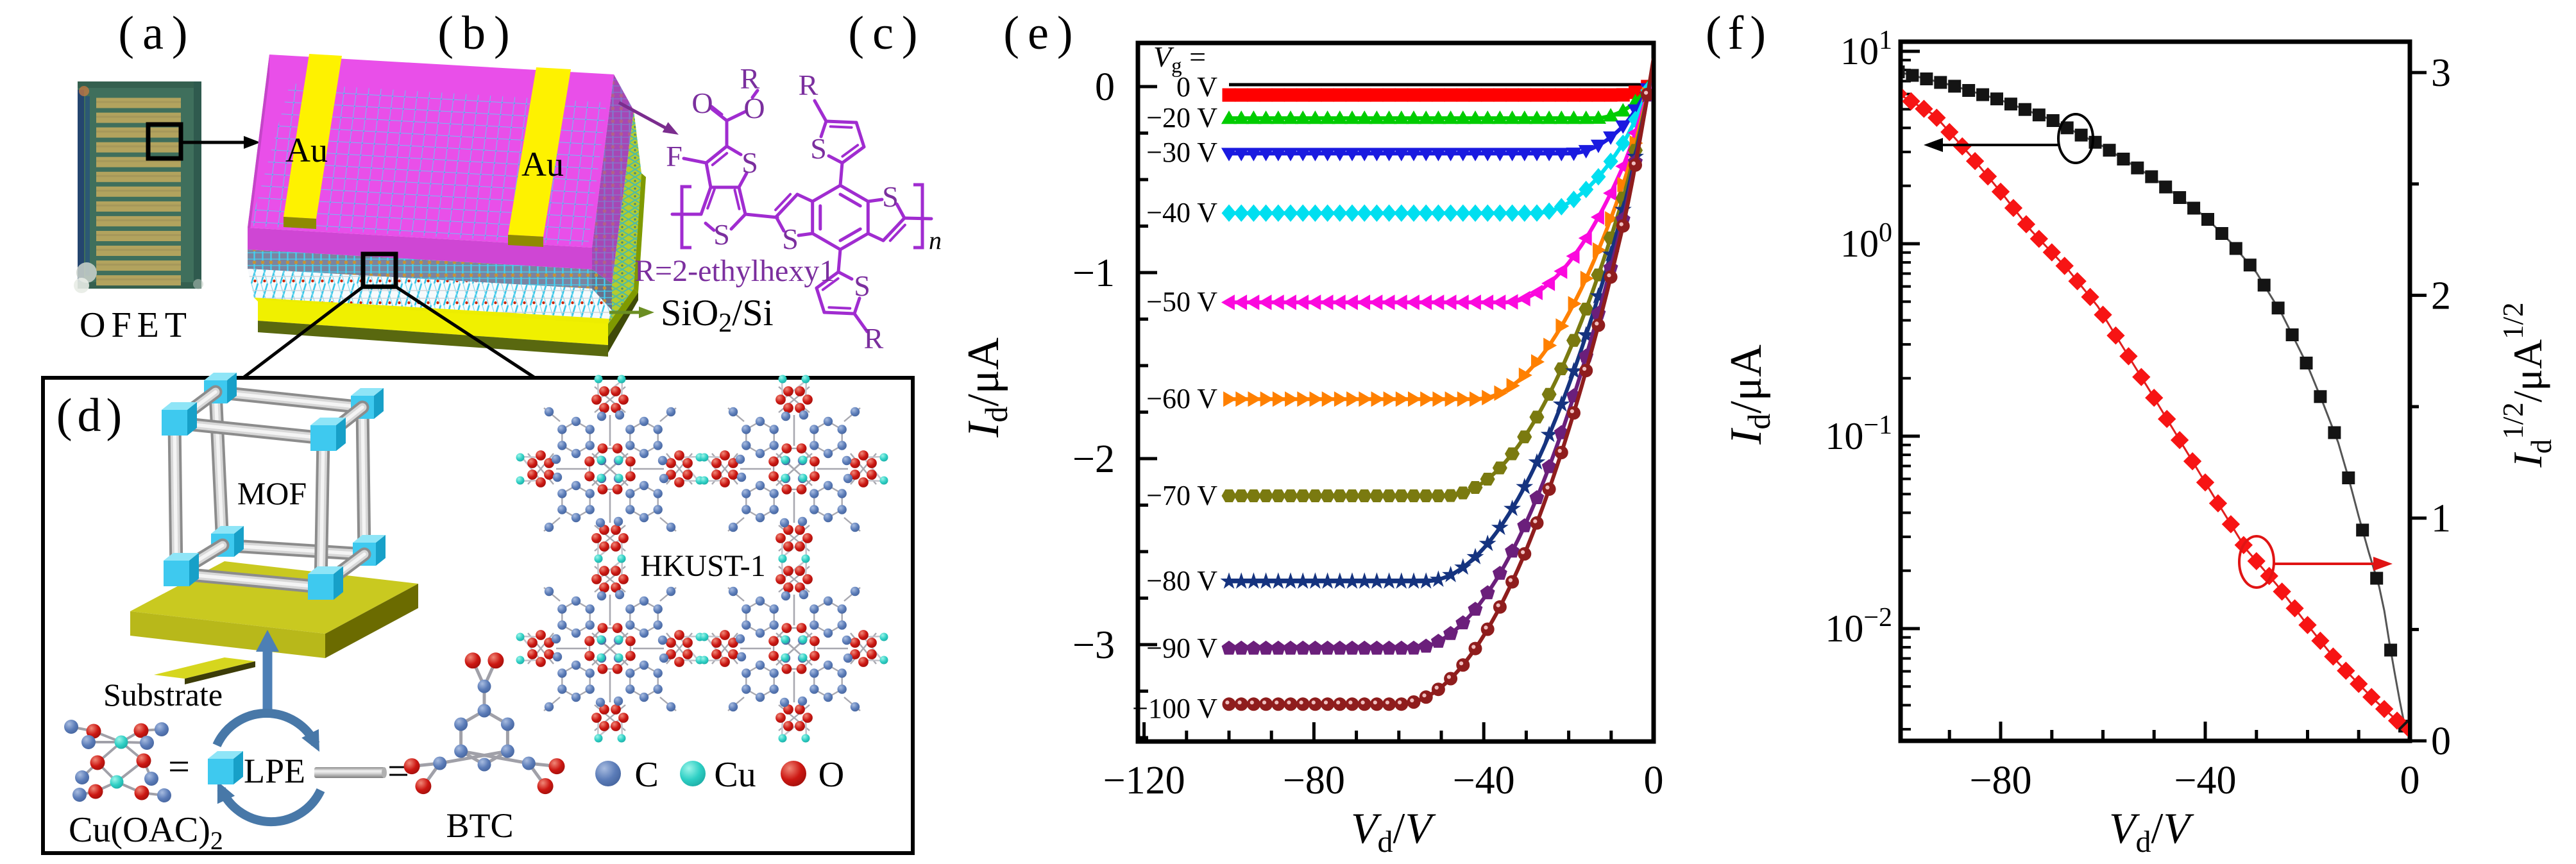 The width and height of the screenshot is (2576, 864). What do you see at coordinates (2441, 73) in the screenshot?
I see `svg-text: 3` at bounding box center [2441, 73].